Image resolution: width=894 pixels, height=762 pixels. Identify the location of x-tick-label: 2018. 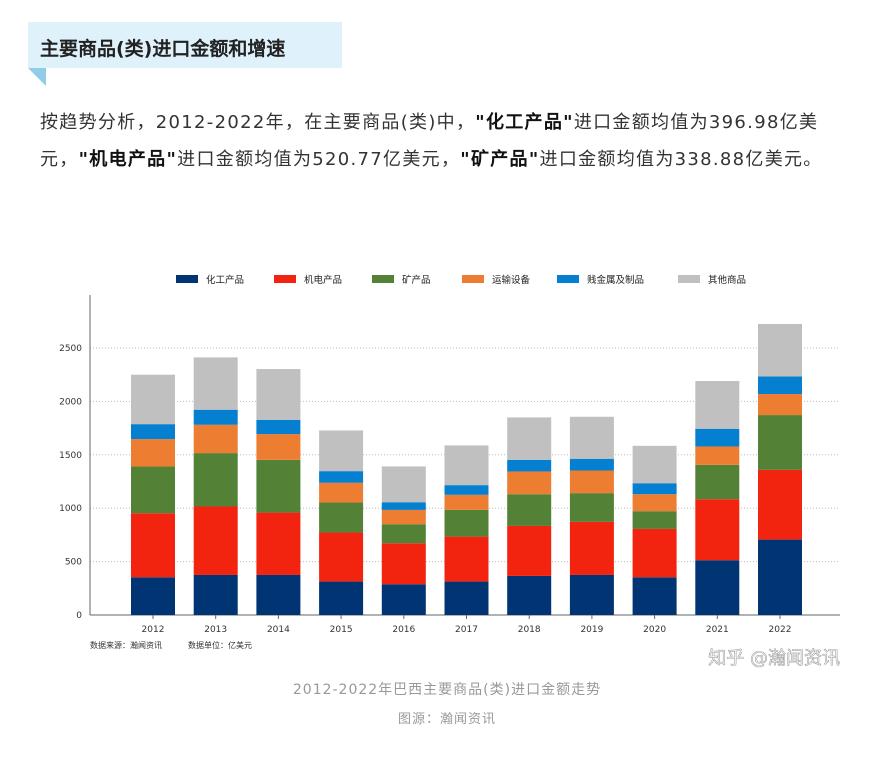
(529, 630).